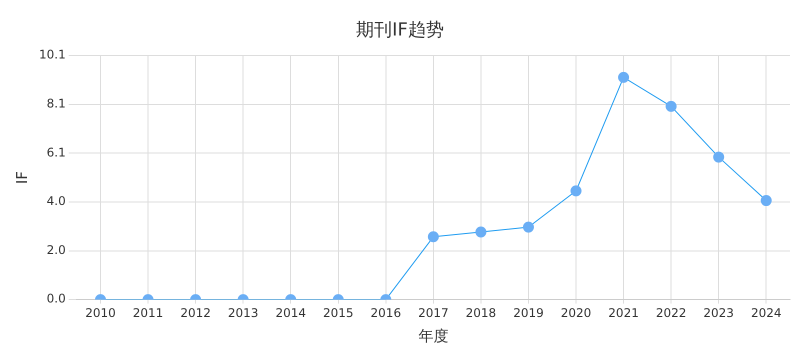  Describe the element at coordinates (623, 313) in the screenshot. I see `x-tick-label: 2021` at that location.